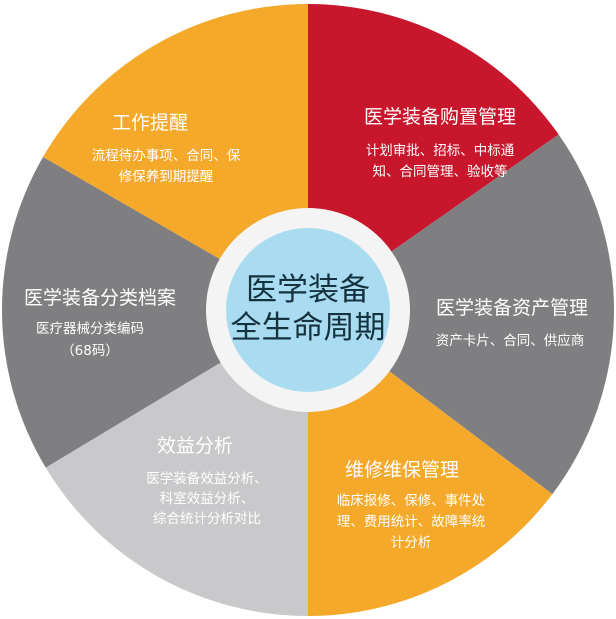  I want to click on segment-work-reminder: 工作提醒 流程待办事项、合同、保 修保养到期提醒, so click(166, 148).